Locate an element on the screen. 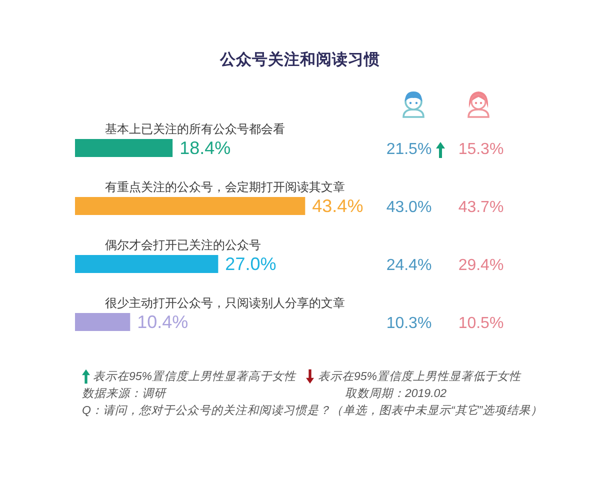  text: 10.5% is located at coordinates (481, 323).